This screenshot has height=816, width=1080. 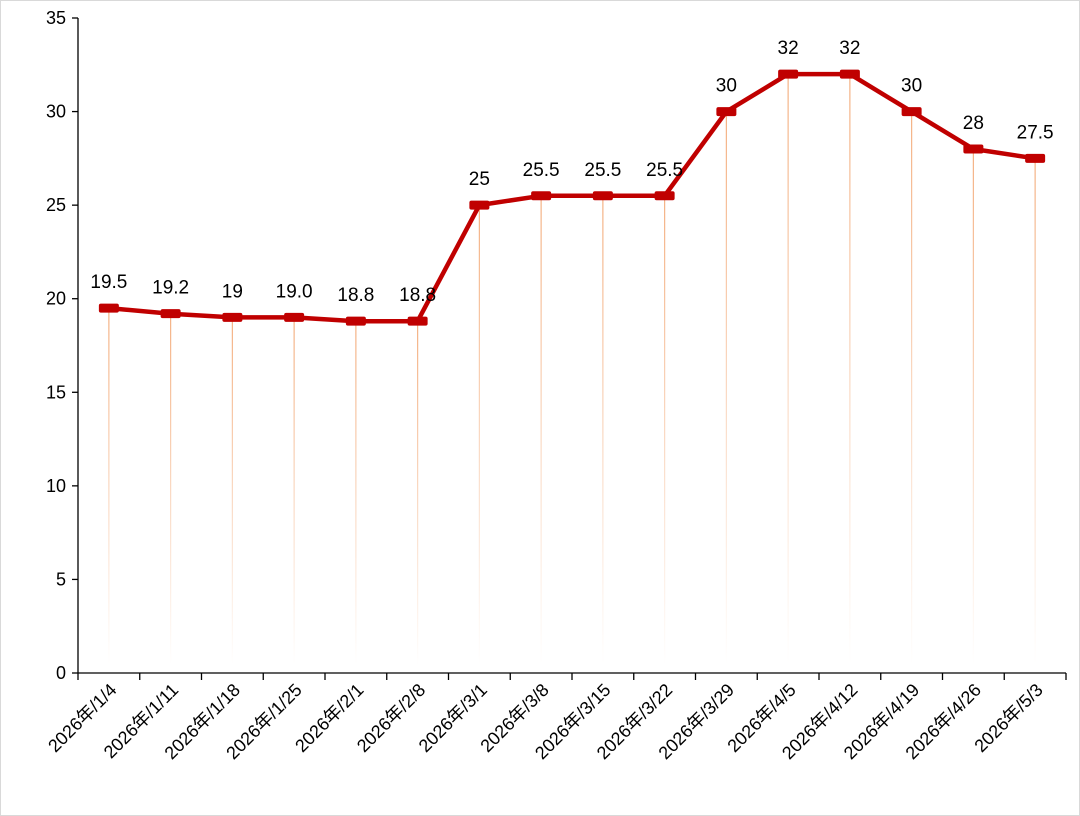 What do you see at coordinates (56, 112) in the screenshot?
I see `y-tick-label: 30` at bounding box center [56, 112].